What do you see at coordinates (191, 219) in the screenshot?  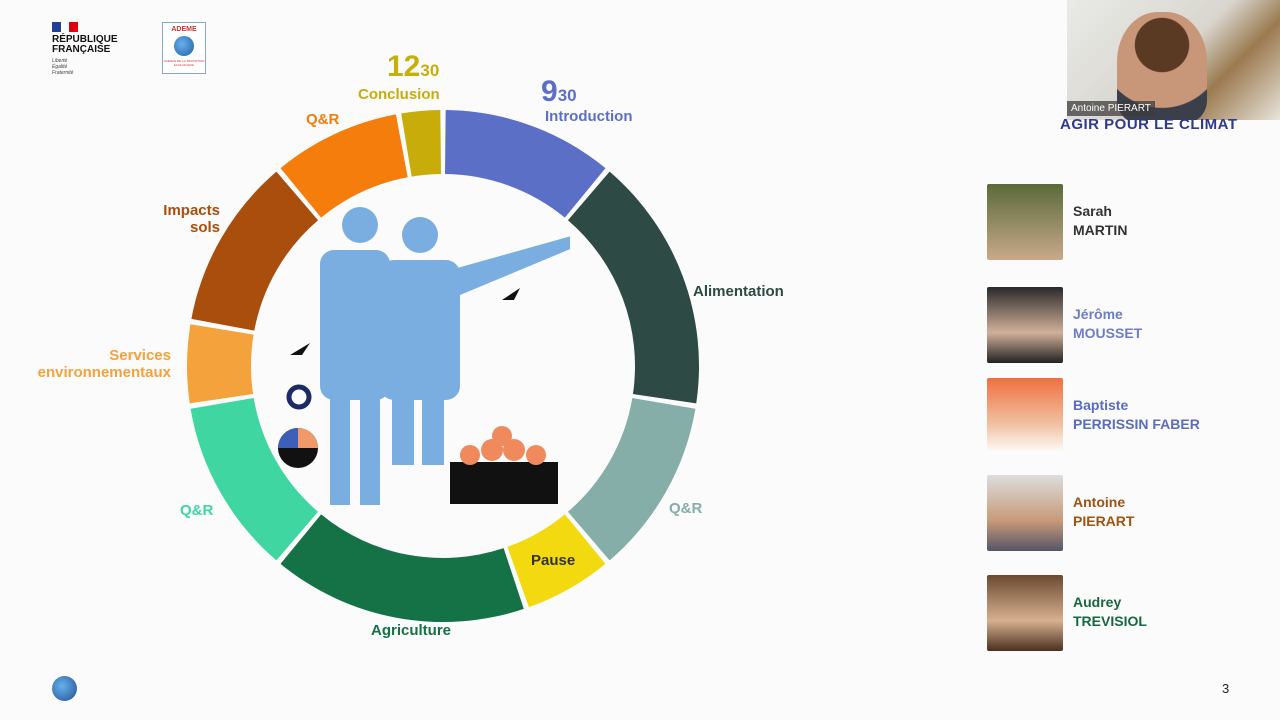 I see `segment-label-impacts-sols: Impacts sols` at bounding box center [191, 219].